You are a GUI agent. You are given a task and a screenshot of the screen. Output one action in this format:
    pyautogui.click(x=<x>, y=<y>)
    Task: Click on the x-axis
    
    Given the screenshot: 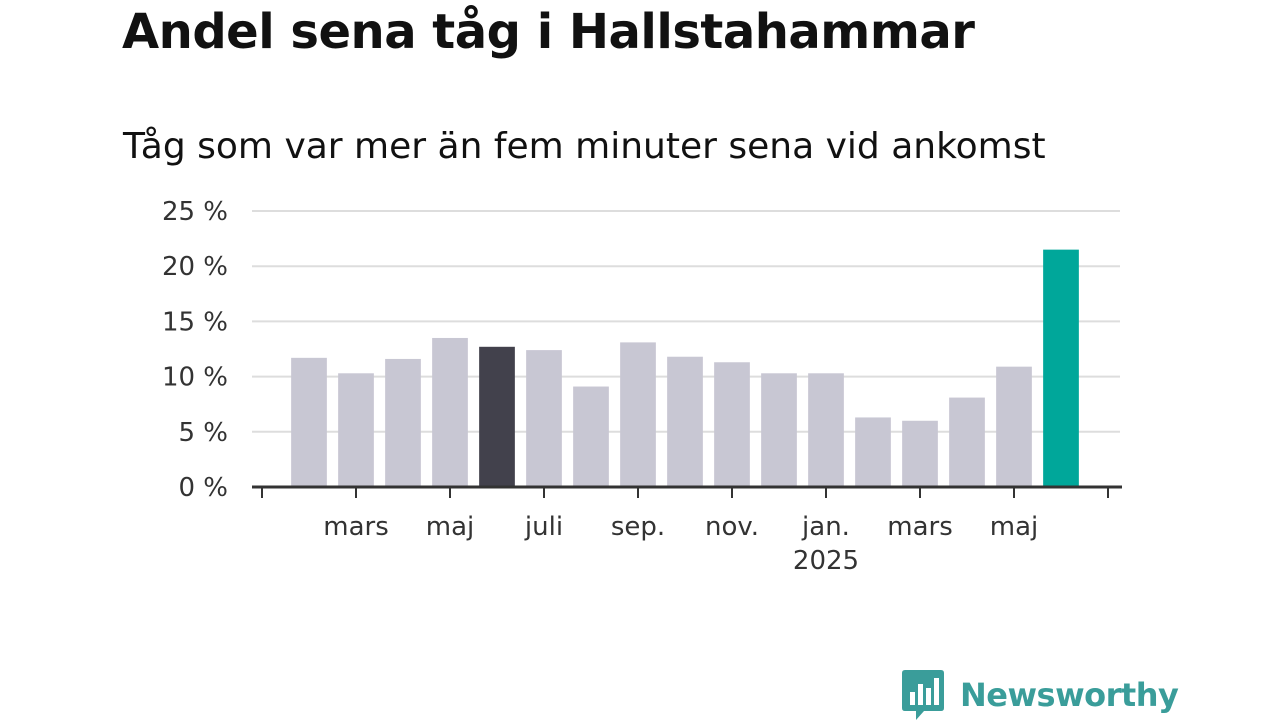 What is the action you would take?
    pyautogui.click(x=687, y=491)
    